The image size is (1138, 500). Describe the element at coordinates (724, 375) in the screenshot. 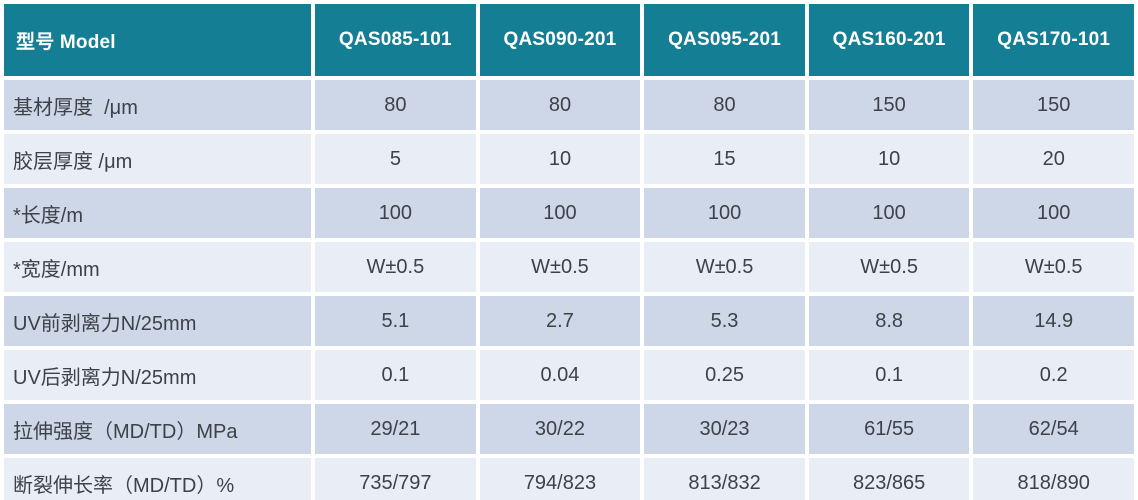

I see `cell-value: 0.25` at that location.